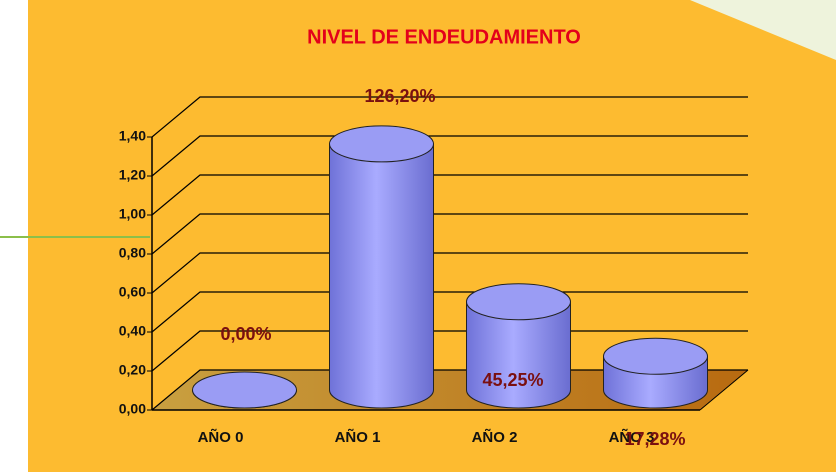 The image size is (836, 472). I want to click on data-label: 0,00%, so click(245, 334).